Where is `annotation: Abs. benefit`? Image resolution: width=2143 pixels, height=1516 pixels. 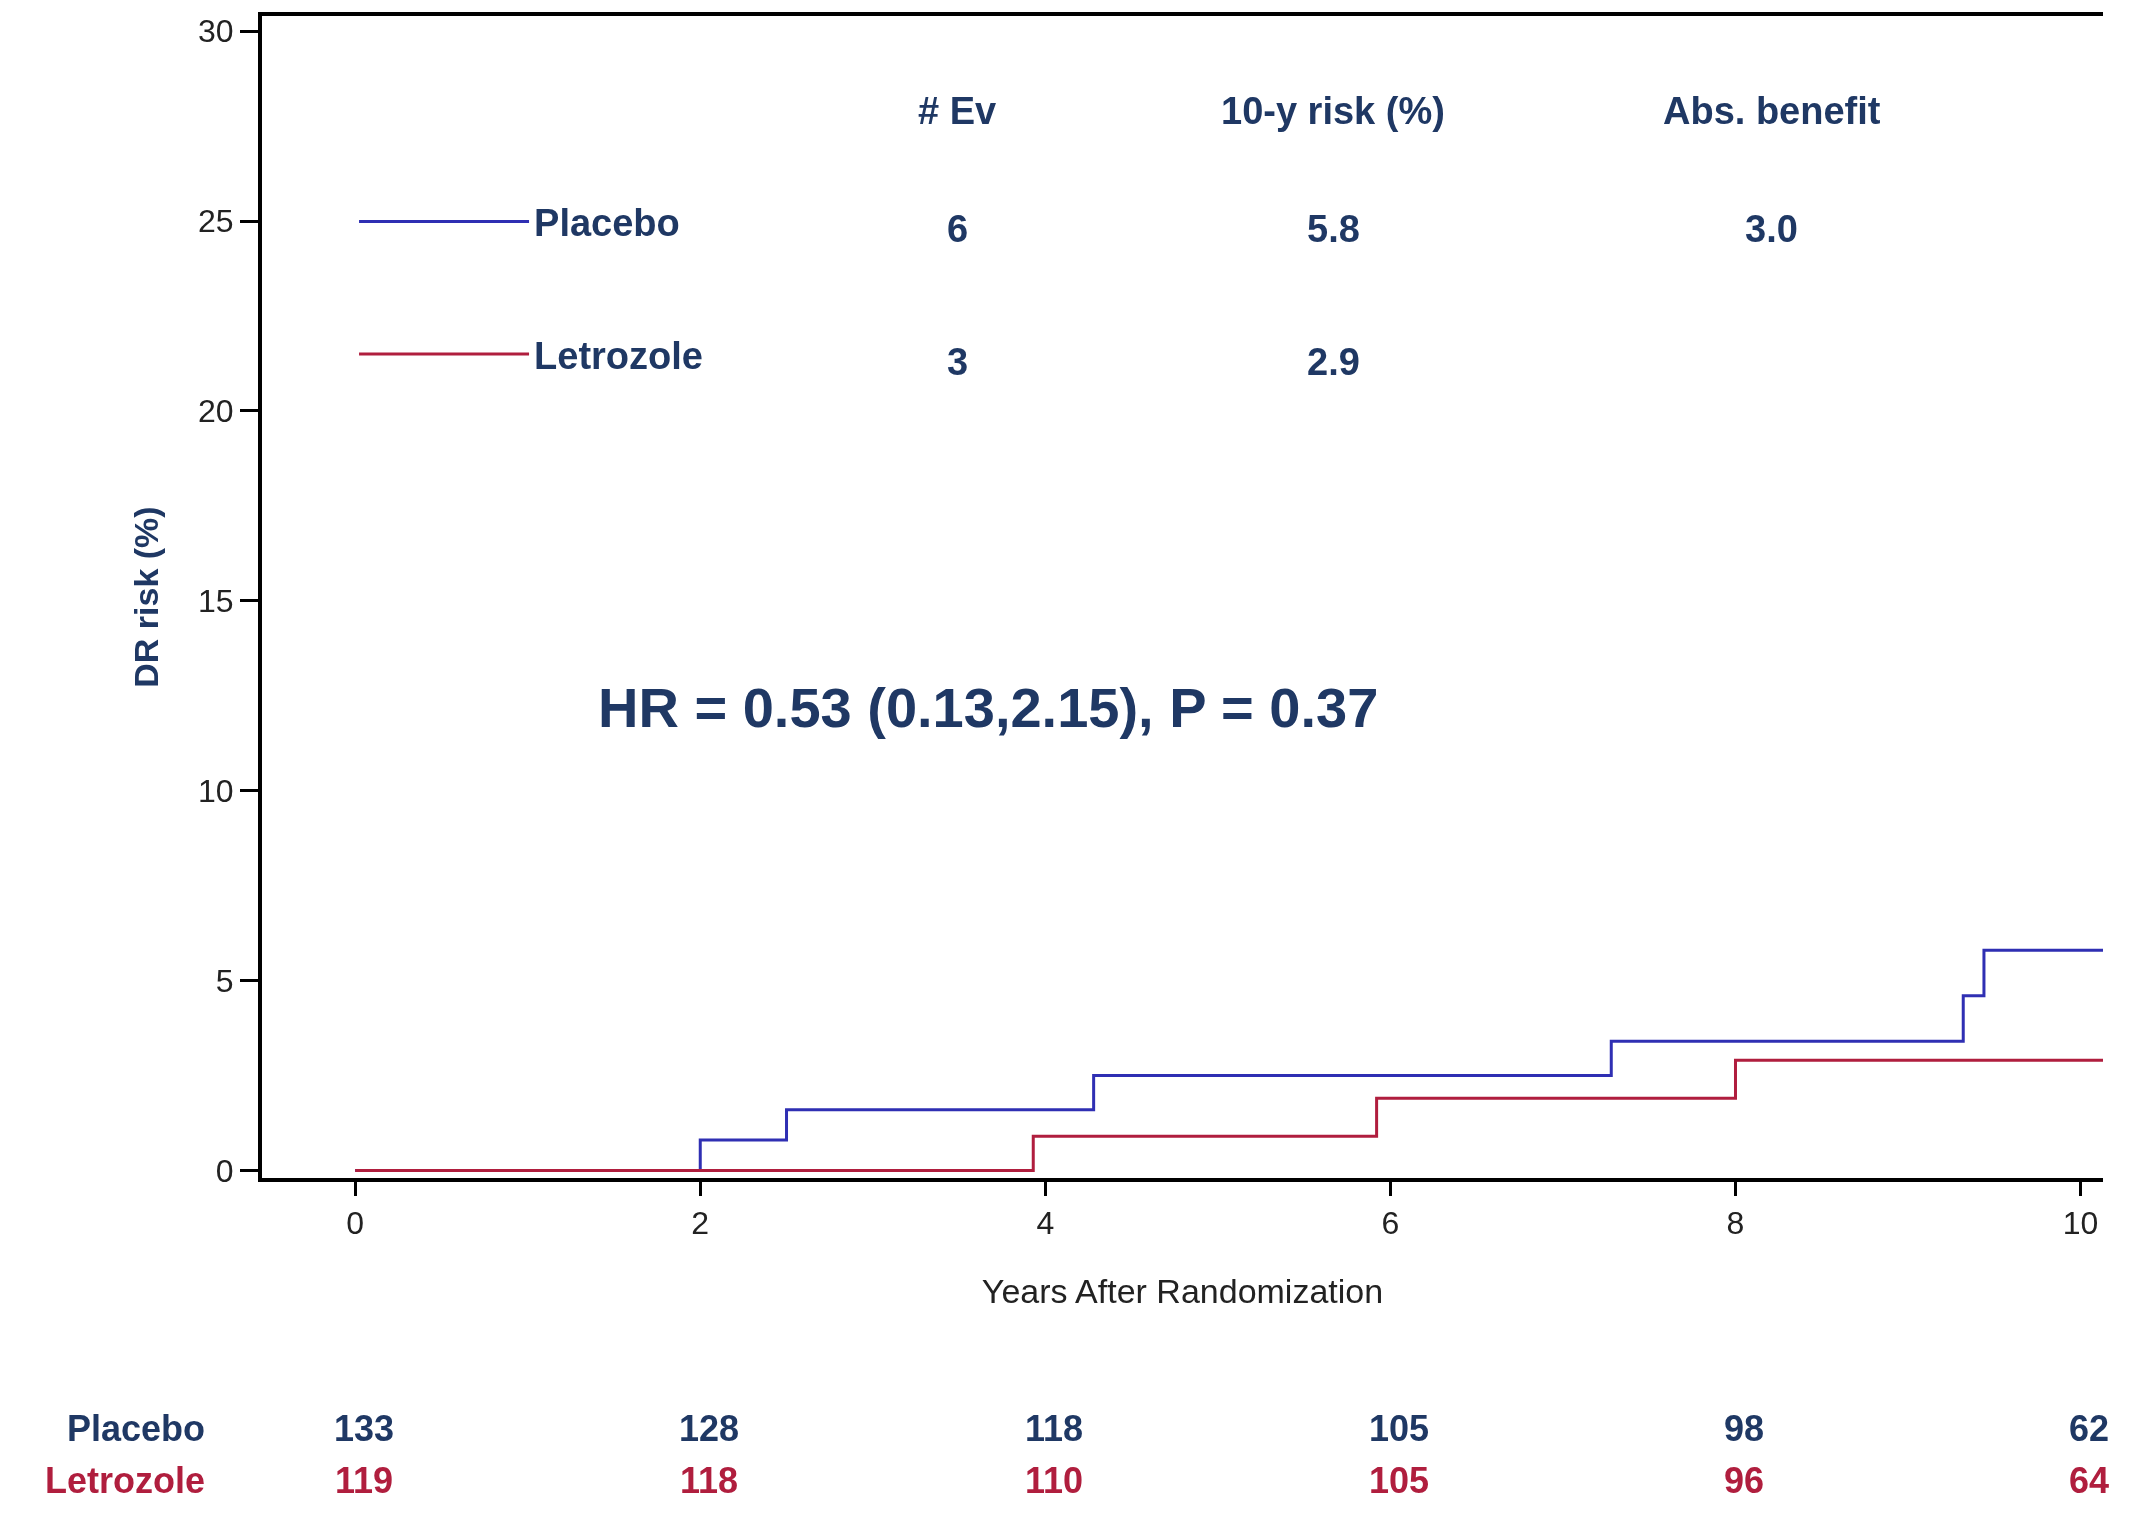 annotation: Abs. benefit is located at coordinates (1772, 111).